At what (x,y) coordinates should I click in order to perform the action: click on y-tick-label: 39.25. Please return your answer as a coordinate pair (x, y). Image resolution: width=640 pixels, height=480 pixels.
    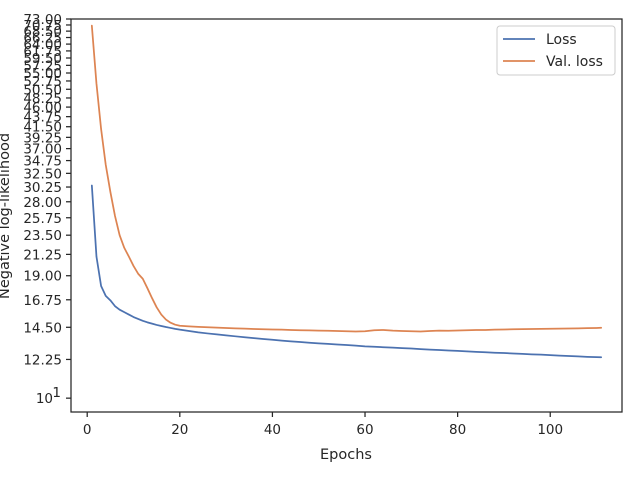
    Looking at the image, I should click on (42, 138).